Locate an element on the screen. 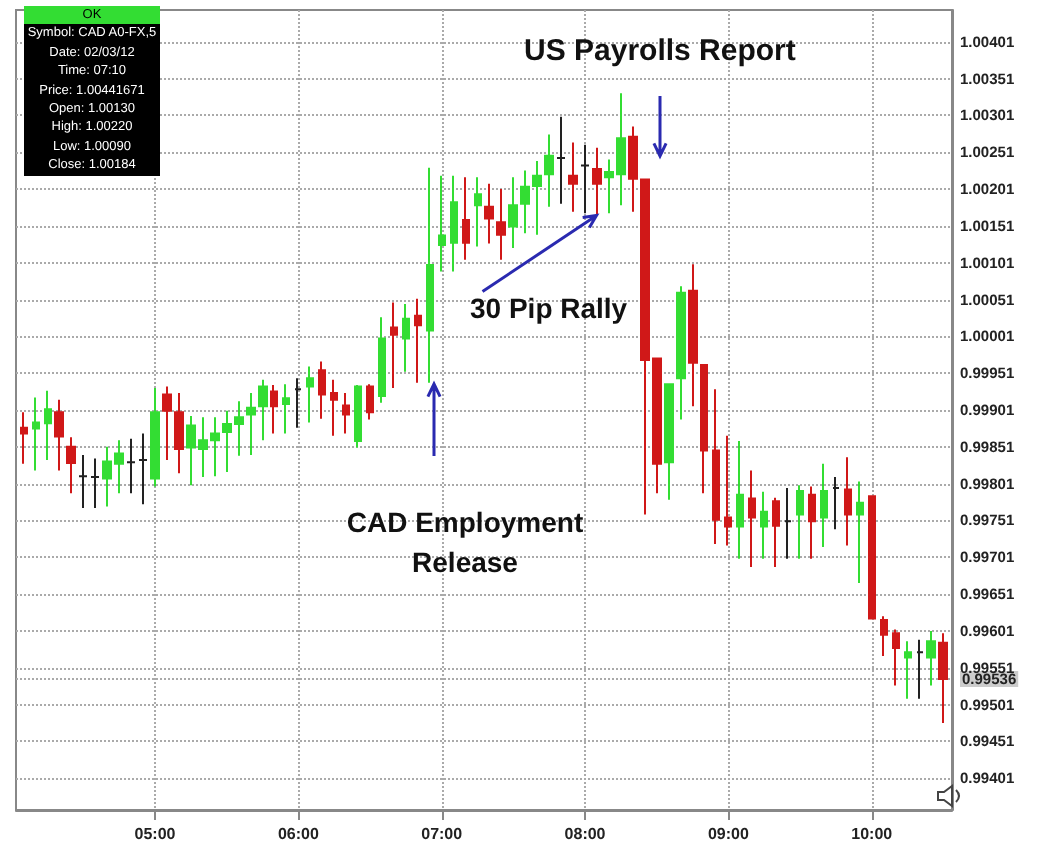 The image size is (1040, 860). x-tick-label: 06:00 is located at coordinates (298, 834).